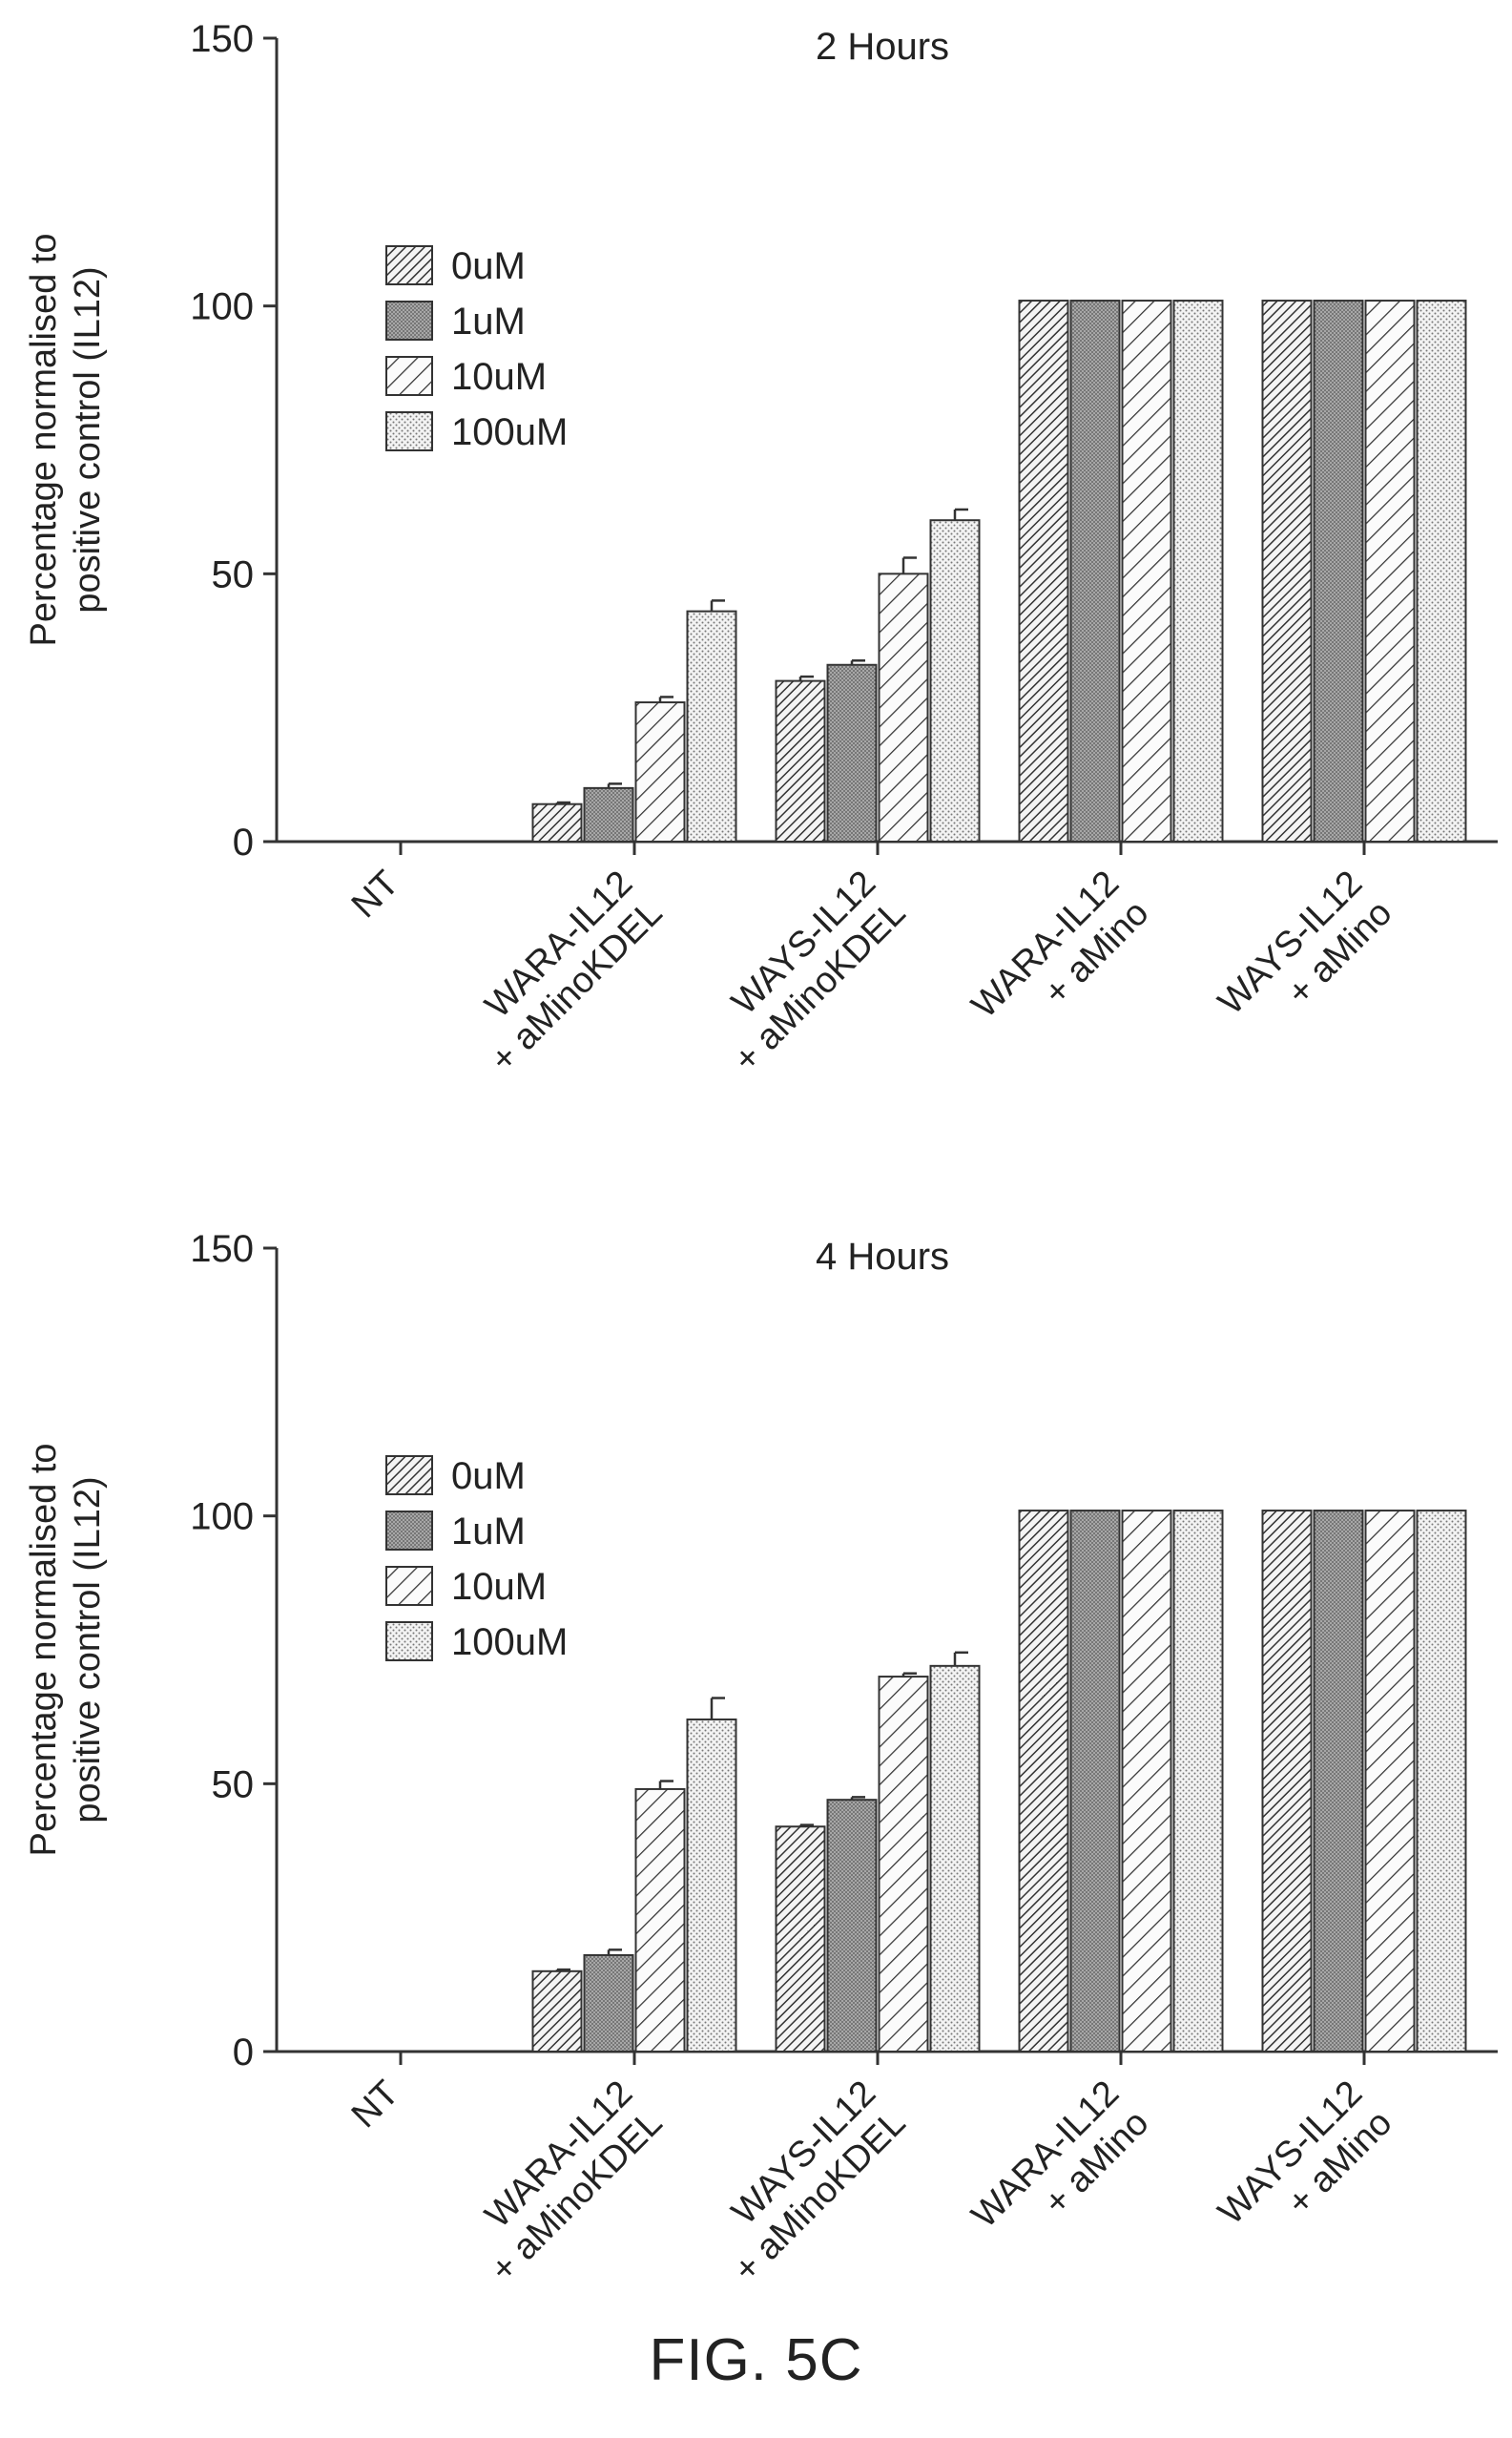 Image resolution: width=1512 pixels, height=2438 pixels. I want to click on chart-title: 2 Hours, so click(883, 47).